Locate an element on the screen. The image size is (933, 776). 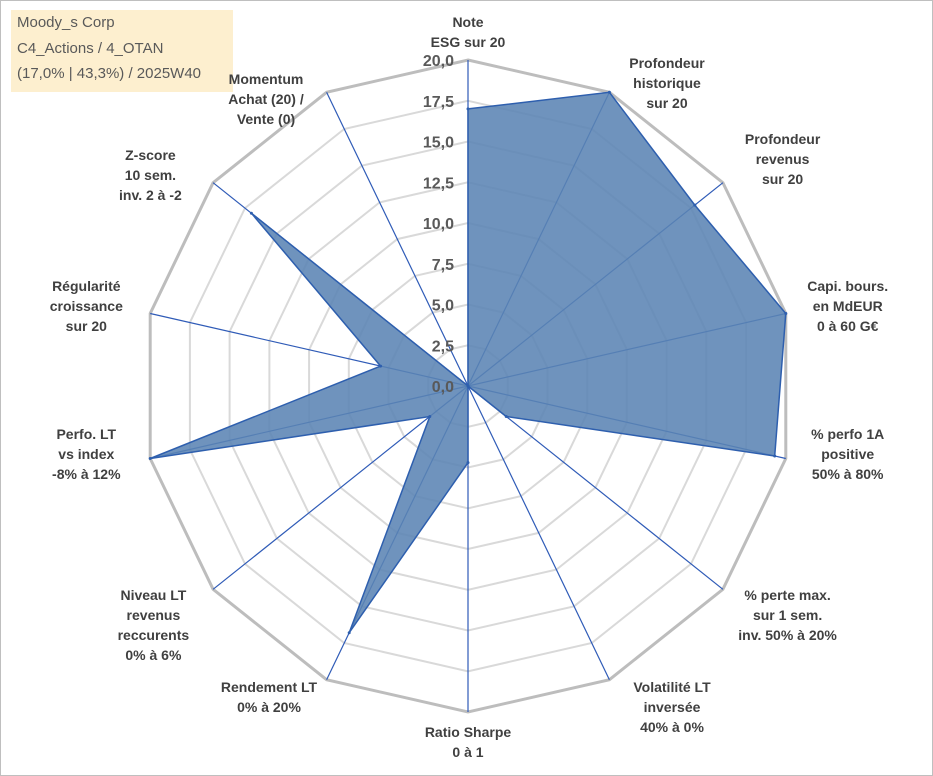
axis-label-13: Momentum Achat (20) / Vente (0) is located at coordinates (266, 99).